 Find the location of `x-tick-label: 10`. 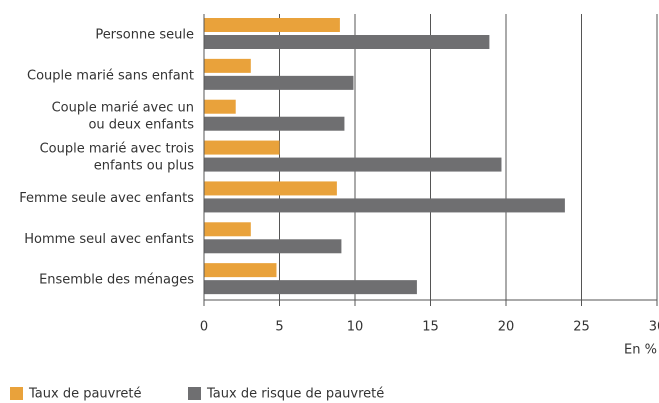

x-tick-label: 10 is located at coordinates (355, 327).